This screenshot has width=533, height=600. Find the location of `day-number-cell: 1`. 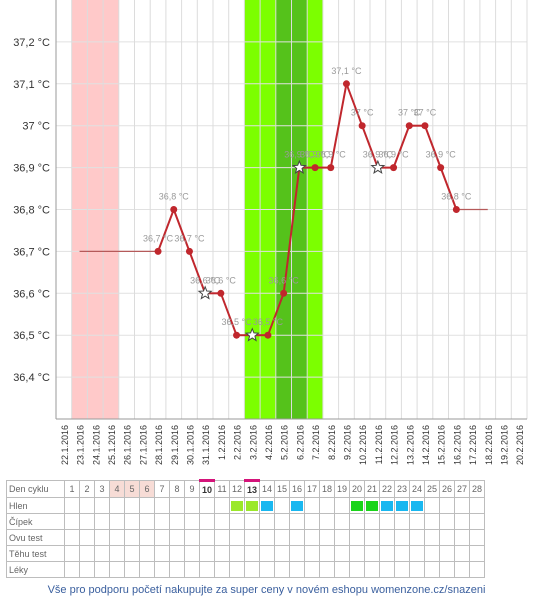

day-number-cell: 1 is located at coordinates (72, 489).